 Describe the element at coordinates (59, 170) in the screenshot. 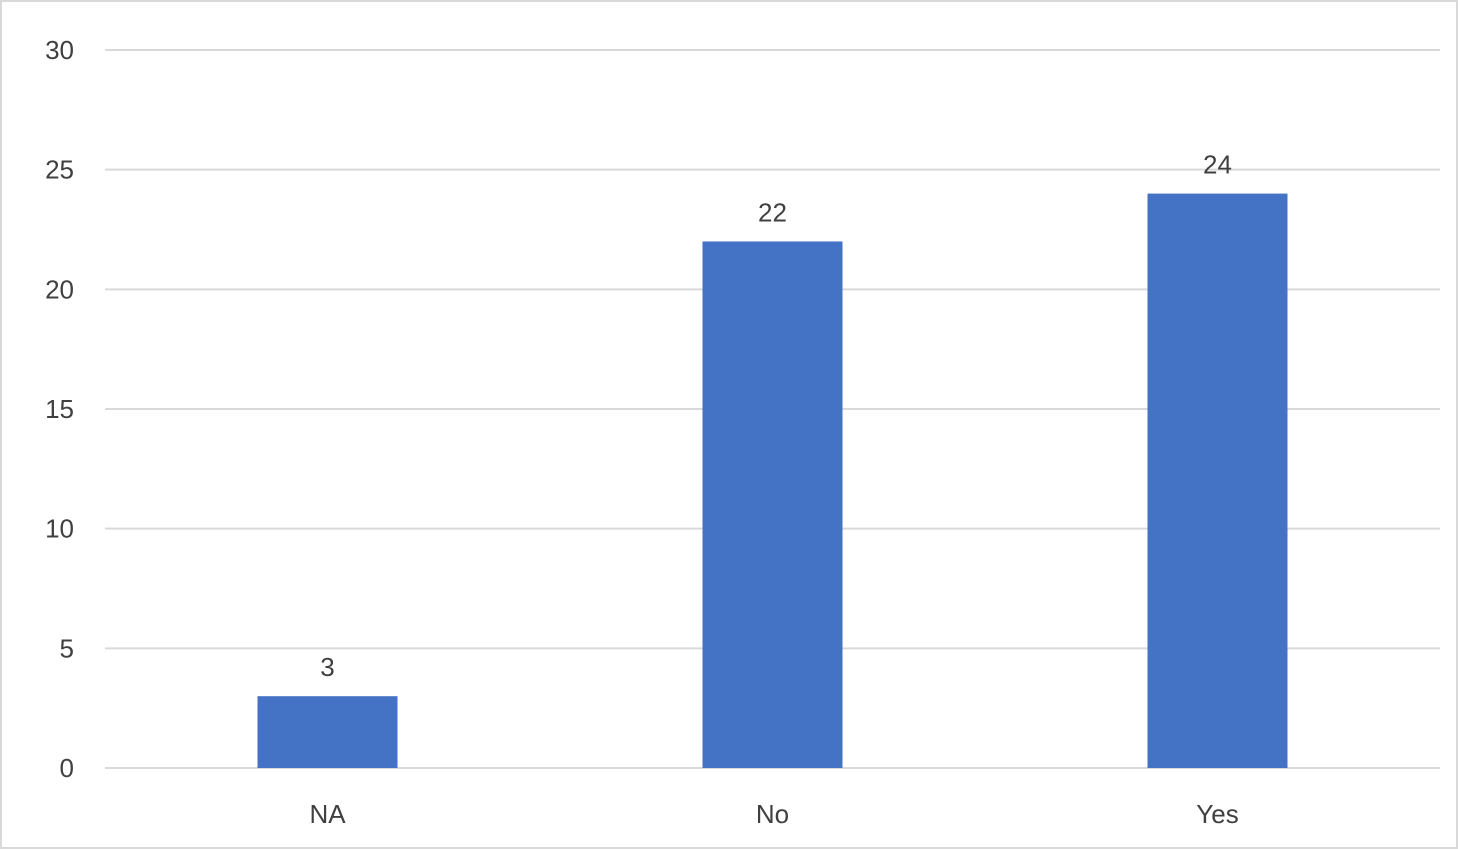

I see `y-tick-label: 25` at that location.